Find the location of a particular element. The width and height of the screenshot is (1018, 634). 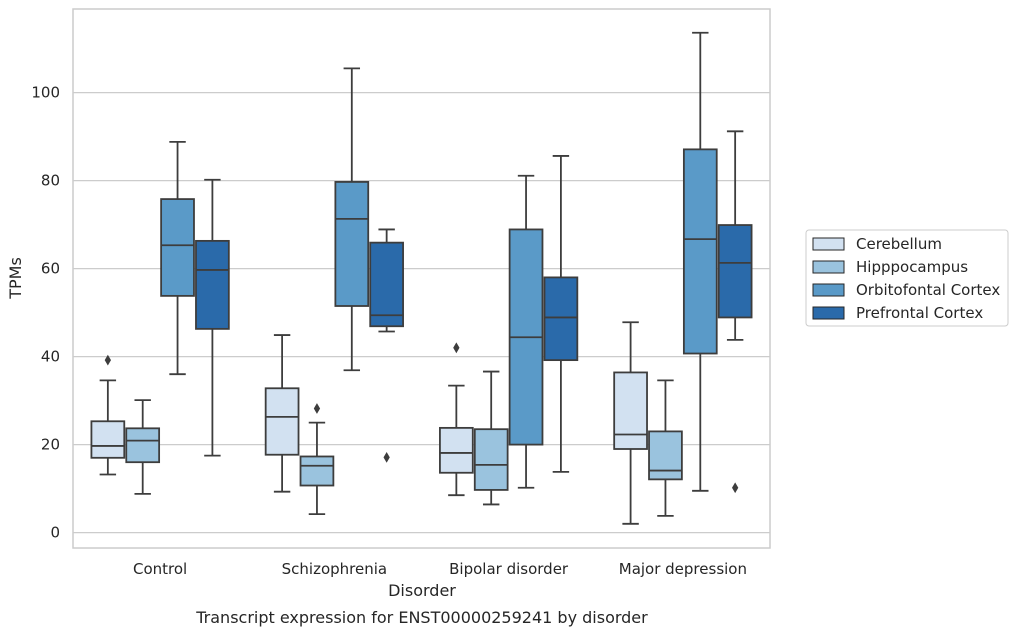

legend-frame is located at coordinates (907, 278).